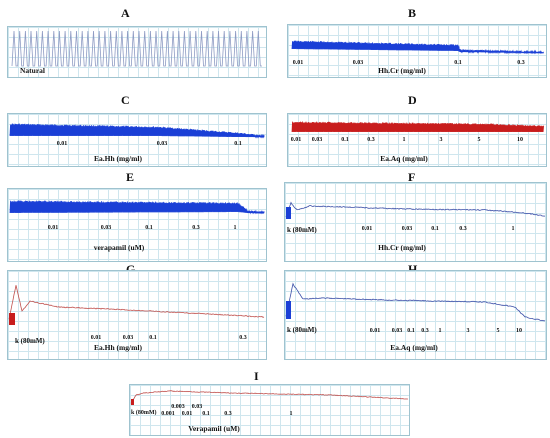 The width and height of the screenshot is (550, 438). I want to click on trace-b, so click(417, 51).